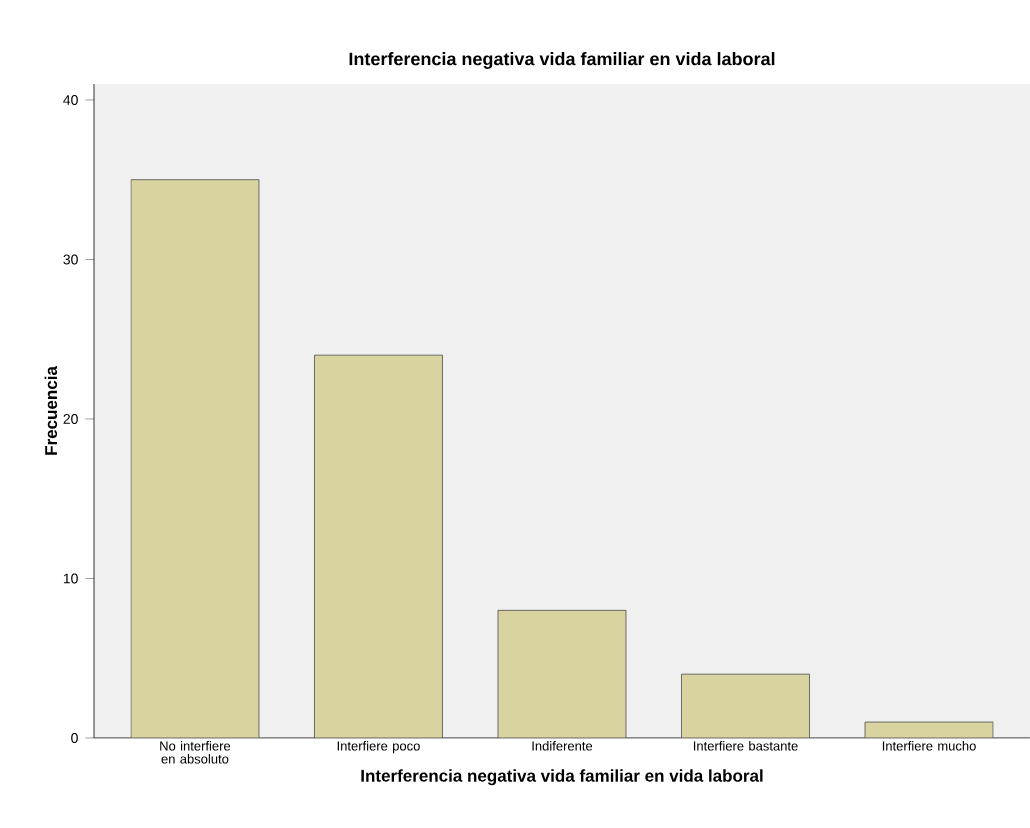 Image resolution: width=1030 pixels, height=828 pixels. I want to click on chart-title: Interferencia negativa vida familiar en vida laboral, so click(562, 60).